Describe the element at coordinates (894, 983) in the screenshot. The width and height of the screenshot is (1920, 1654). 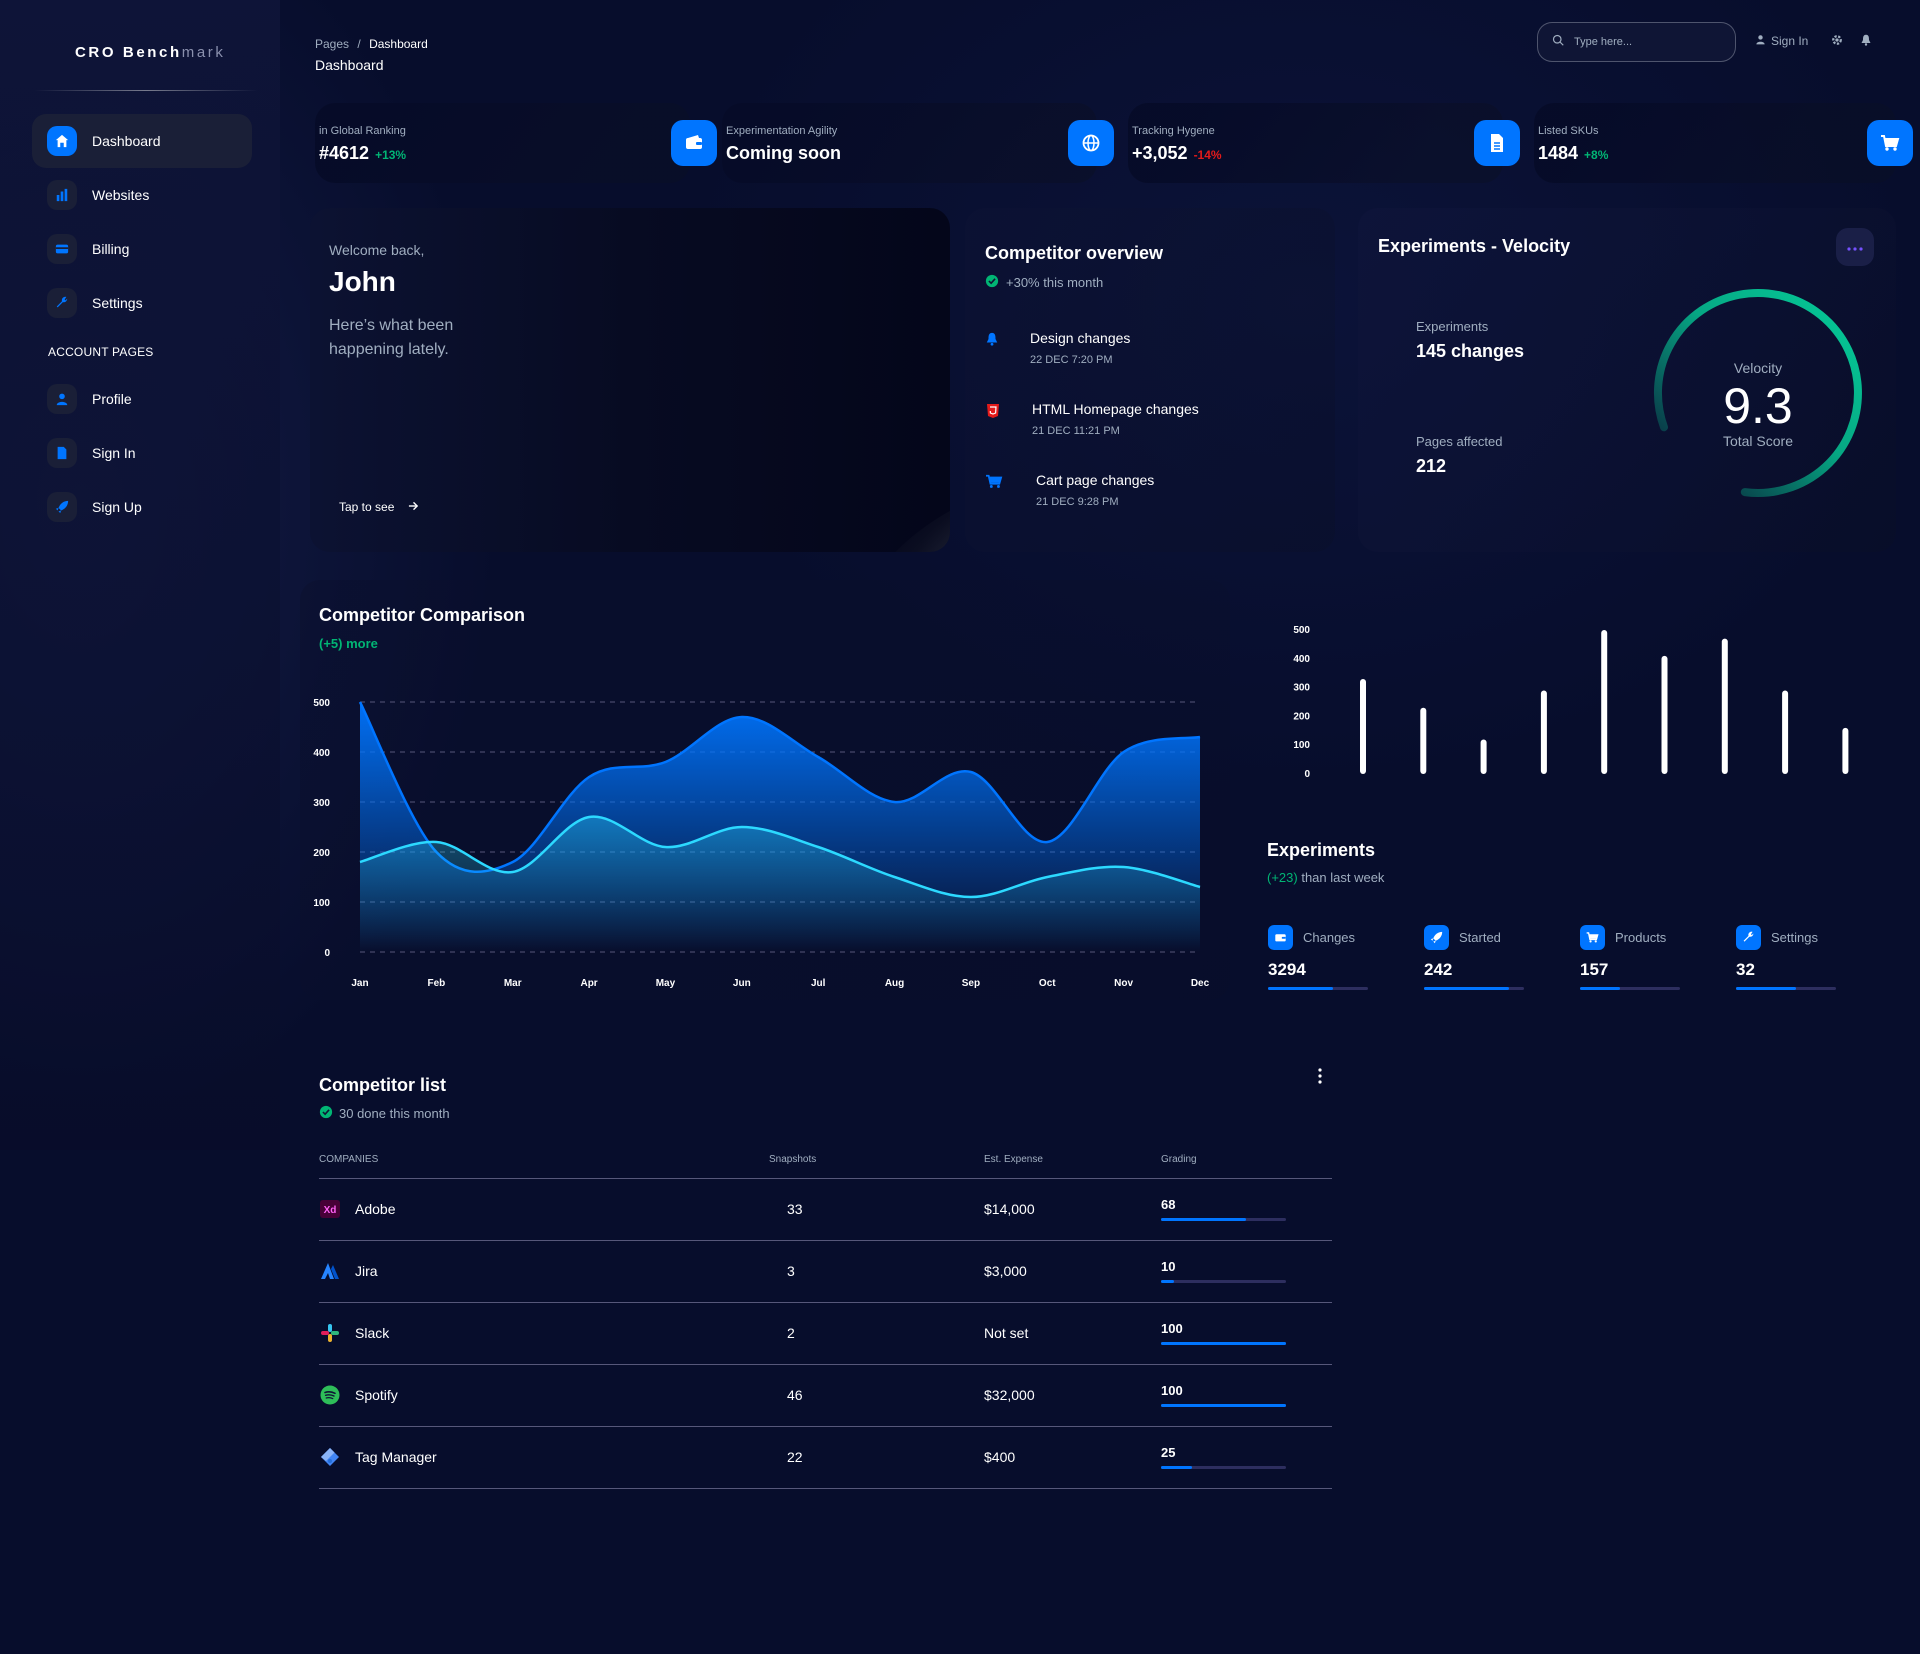
I see `x-tick-label: Aug` at that location.